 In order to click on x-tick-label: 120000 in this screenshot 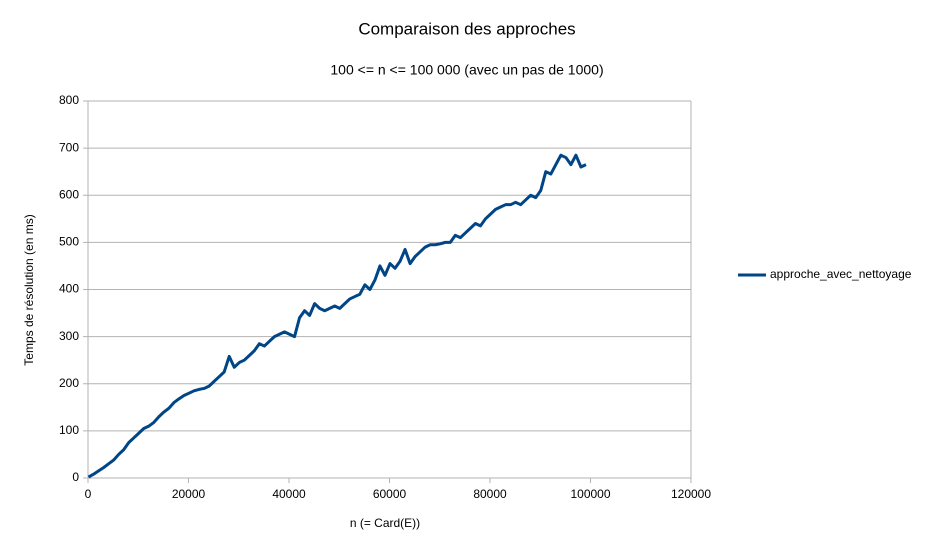, I will do `click(691, 494)`.